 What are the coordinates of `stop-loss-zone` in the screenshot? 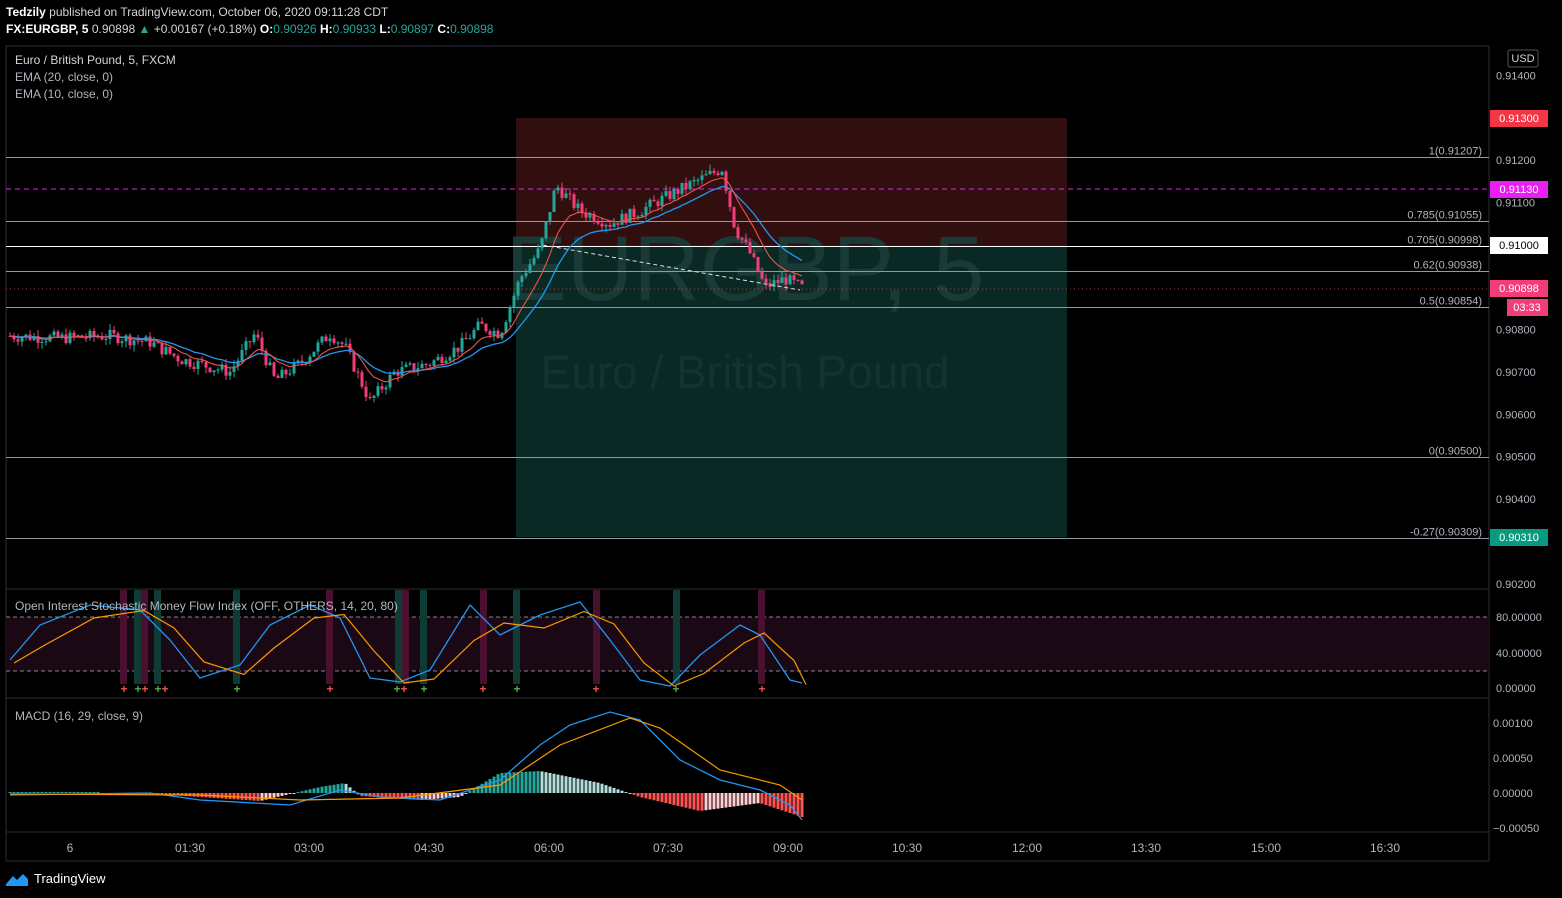 It's located at (791, 181).